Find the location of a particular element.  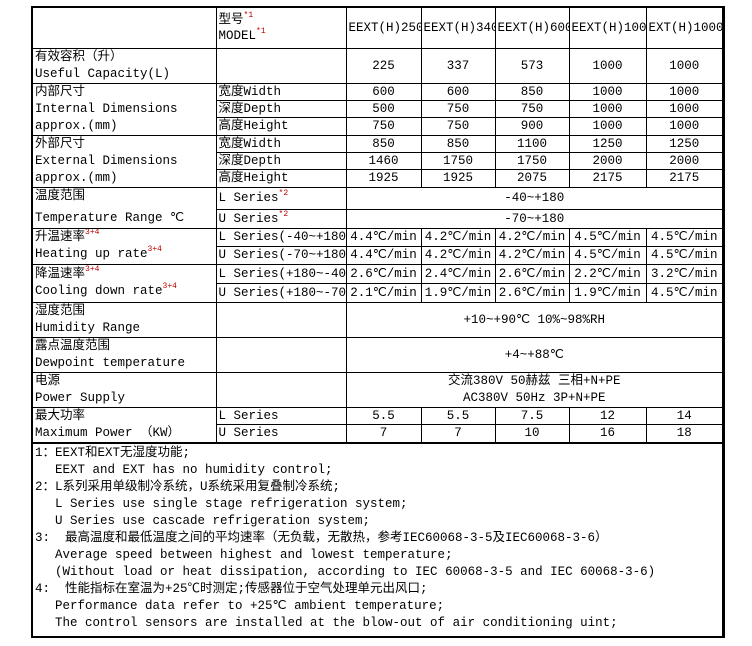

humidity-row: 湿度范围 Humidity Range +10~+90℃ 10%~98%RH is located at coordinates (377, 320).